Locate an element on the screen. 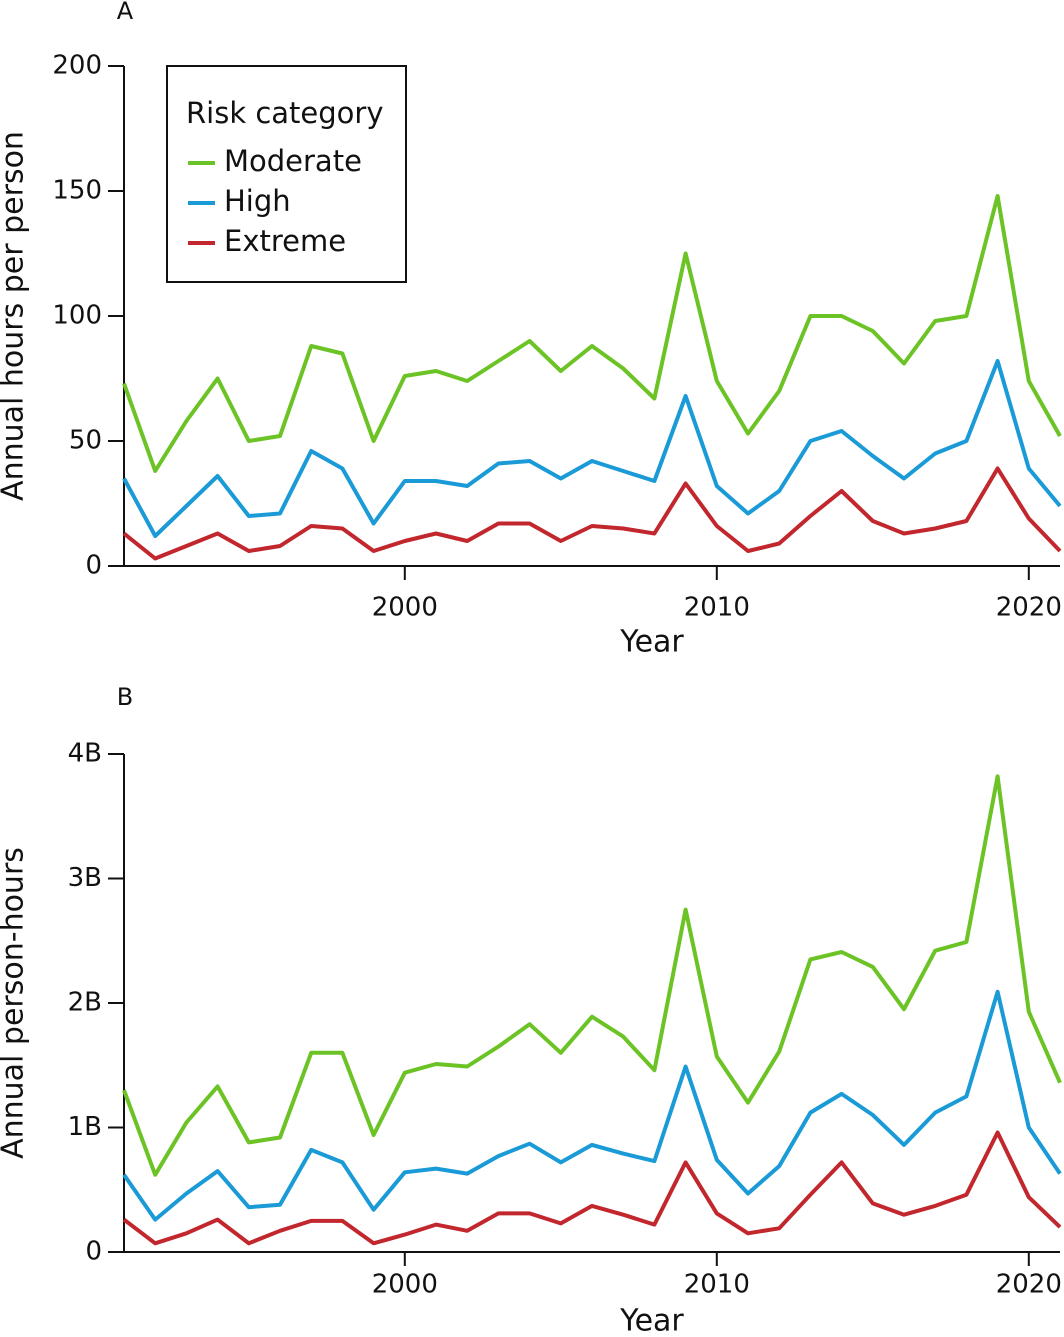 The height and width of the screenshot is (1337, 1064). y-axis-title: Annual hours per person is located at coordinates (15, 316).